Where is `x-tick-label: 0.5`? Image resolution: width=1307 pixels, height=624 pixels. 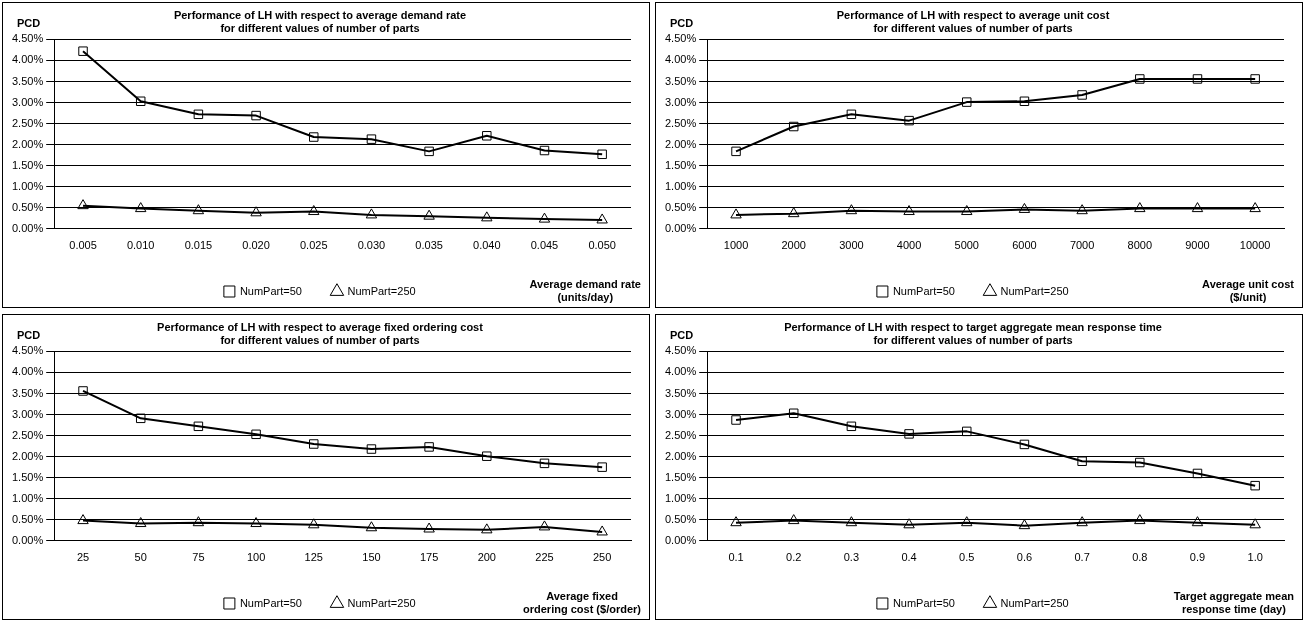 x-tick-label: 0.5 is located at coordinates (967, 557).